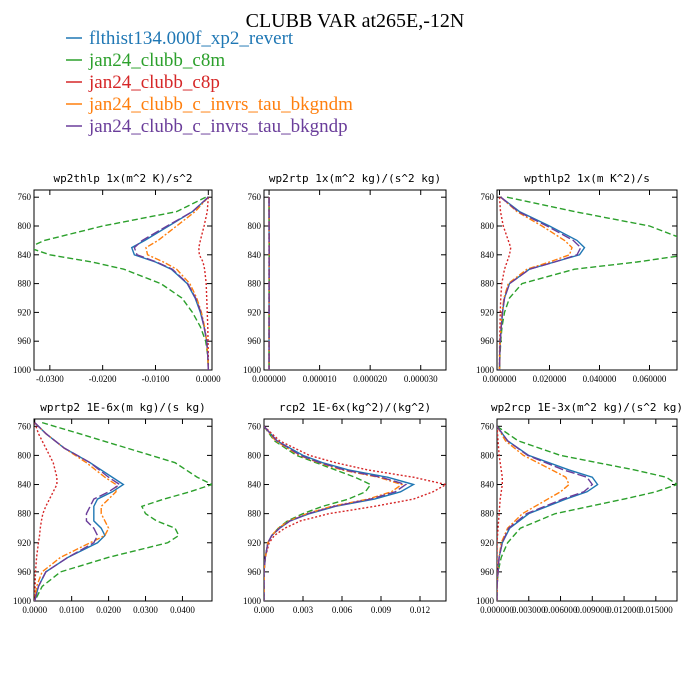  What do you see at coordinates (355, 21) in the screenshot?
I see `figure-title: CLUBB VAR at265E,-12N` at bounding box center [355, 21].